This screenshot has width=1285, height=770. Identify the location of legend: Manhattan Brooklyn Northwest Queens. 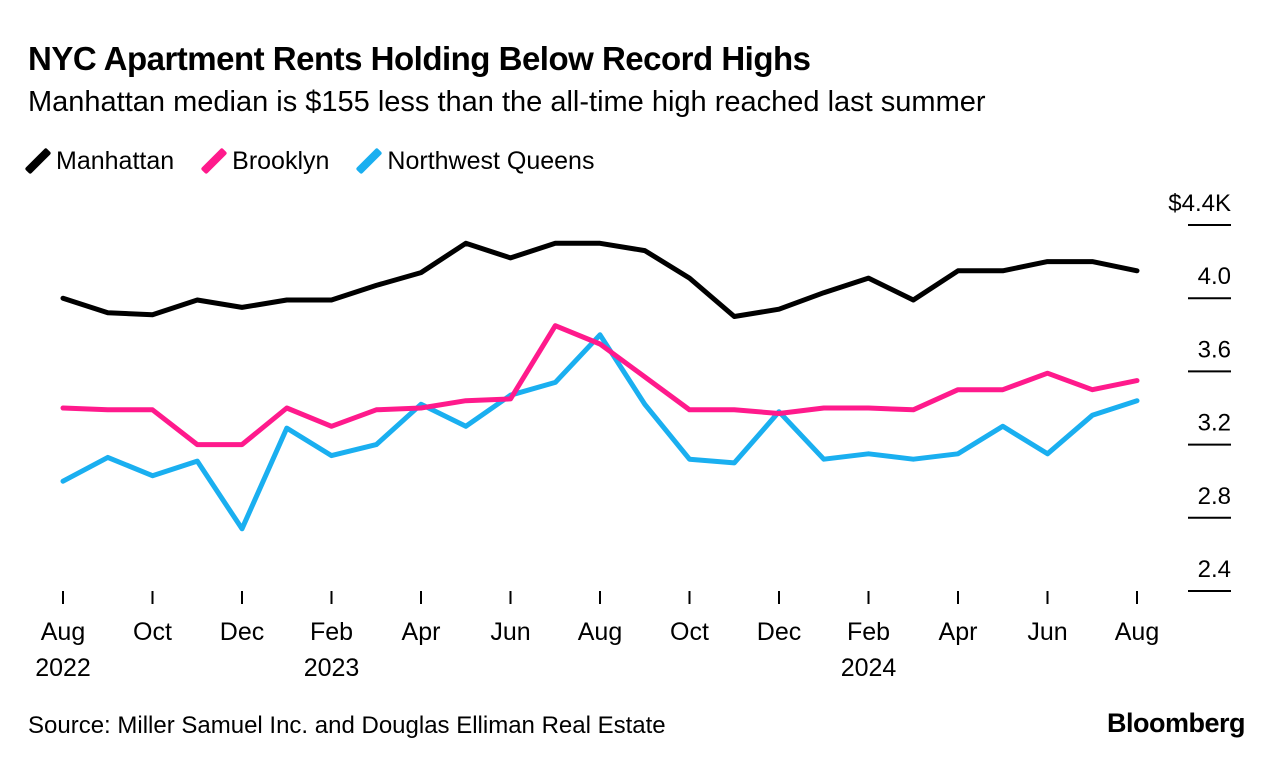
(324, 161).